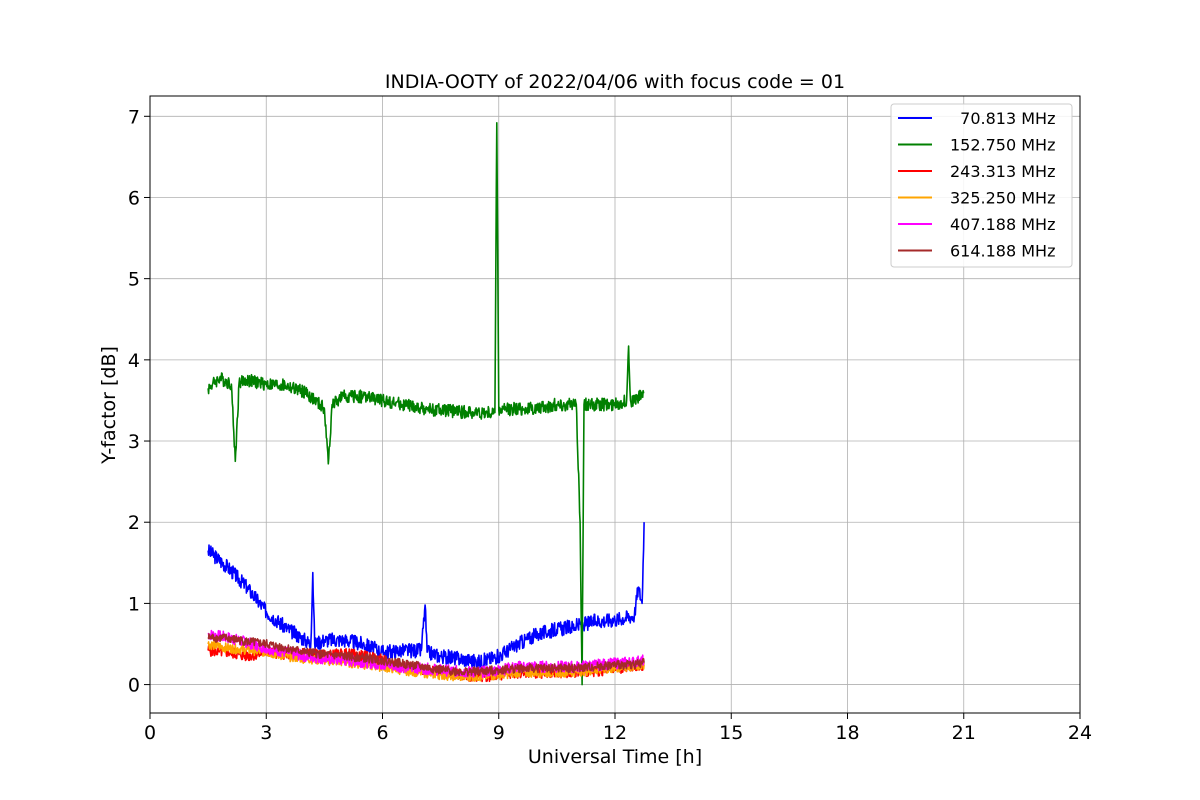  Describe the element at coordinates (1080, 733) in the screenshot. I see `x-tick-label: 24` at that location.